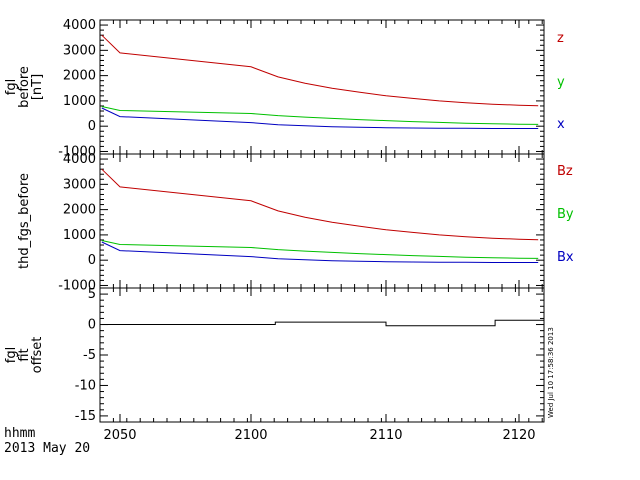 The width and height of the screenshot is (640, 480). I want to click on panel-2-ylabel: thd_fgs_before, so click(24, 221).